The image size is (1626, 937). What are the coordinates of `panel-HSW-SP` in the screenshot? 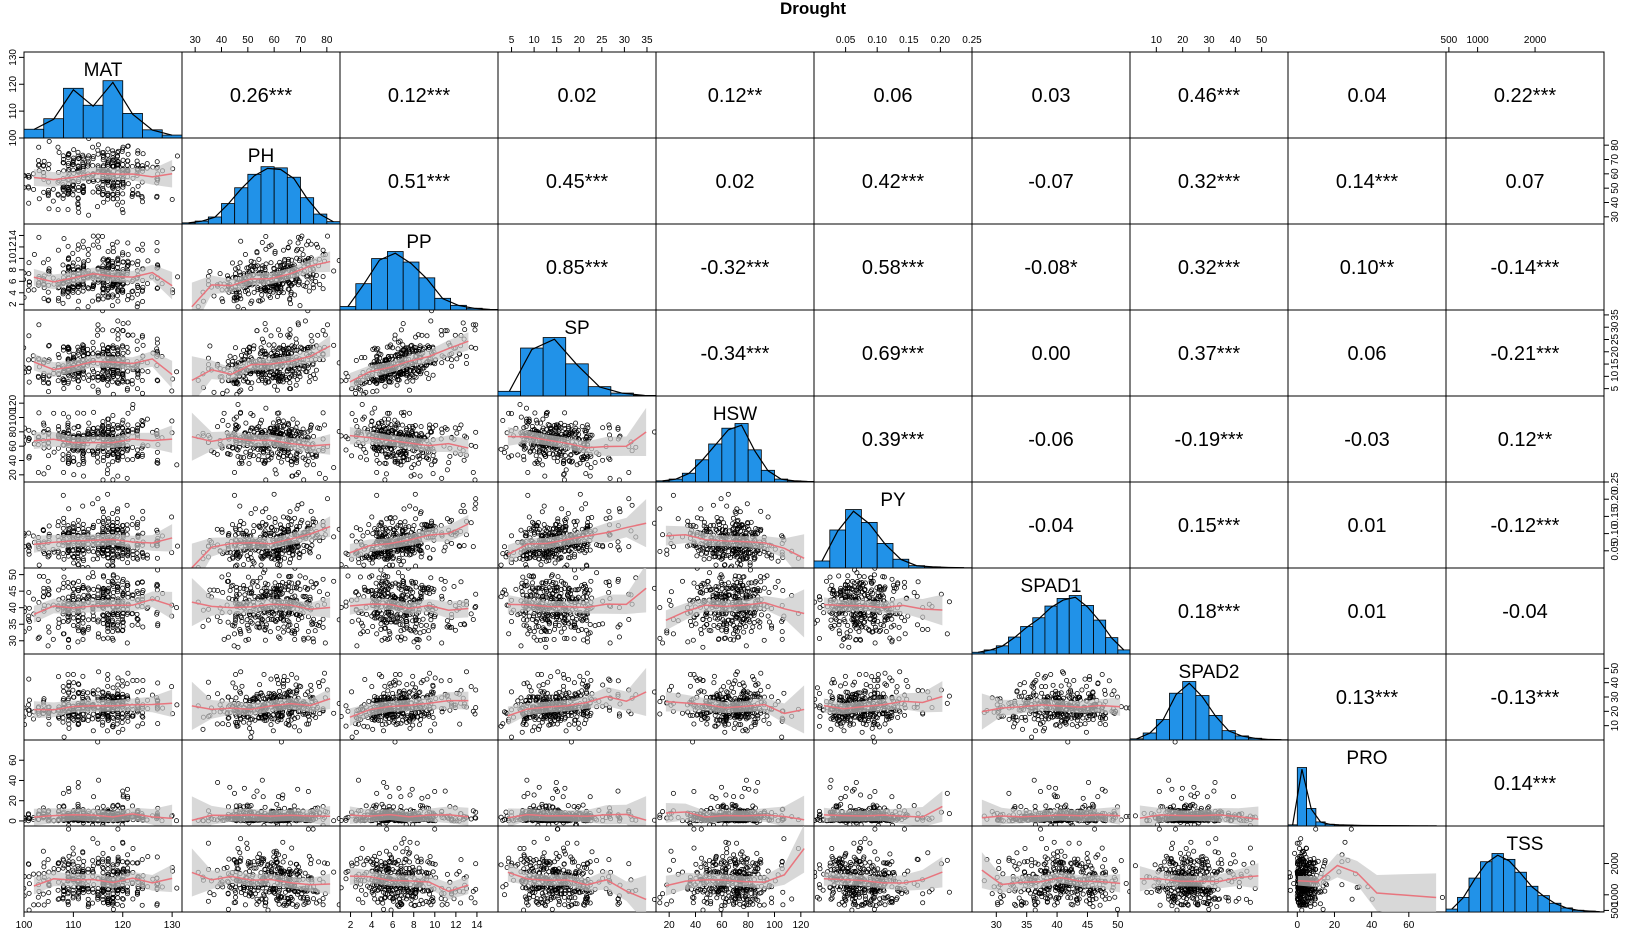 It's located at (577, 439).